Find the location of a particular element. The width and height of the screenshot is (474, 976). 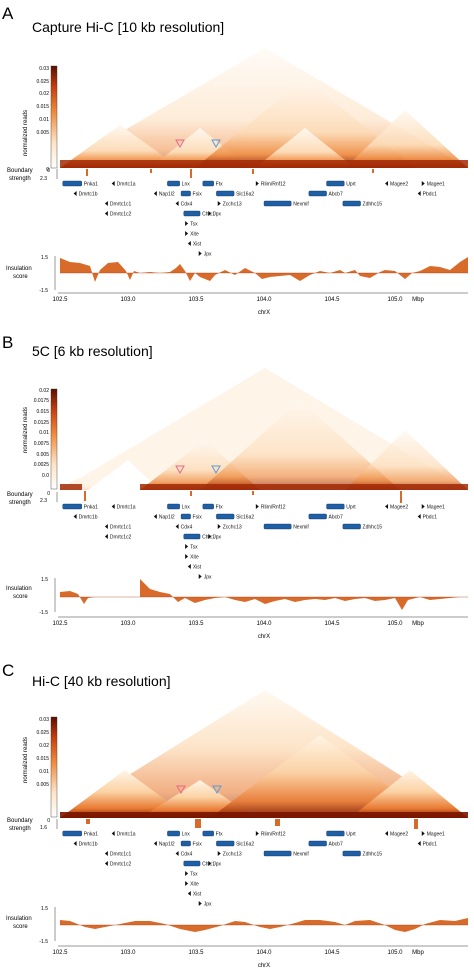

gene-nap1l2: Nap1l2 is located at coordinates (164, 517).